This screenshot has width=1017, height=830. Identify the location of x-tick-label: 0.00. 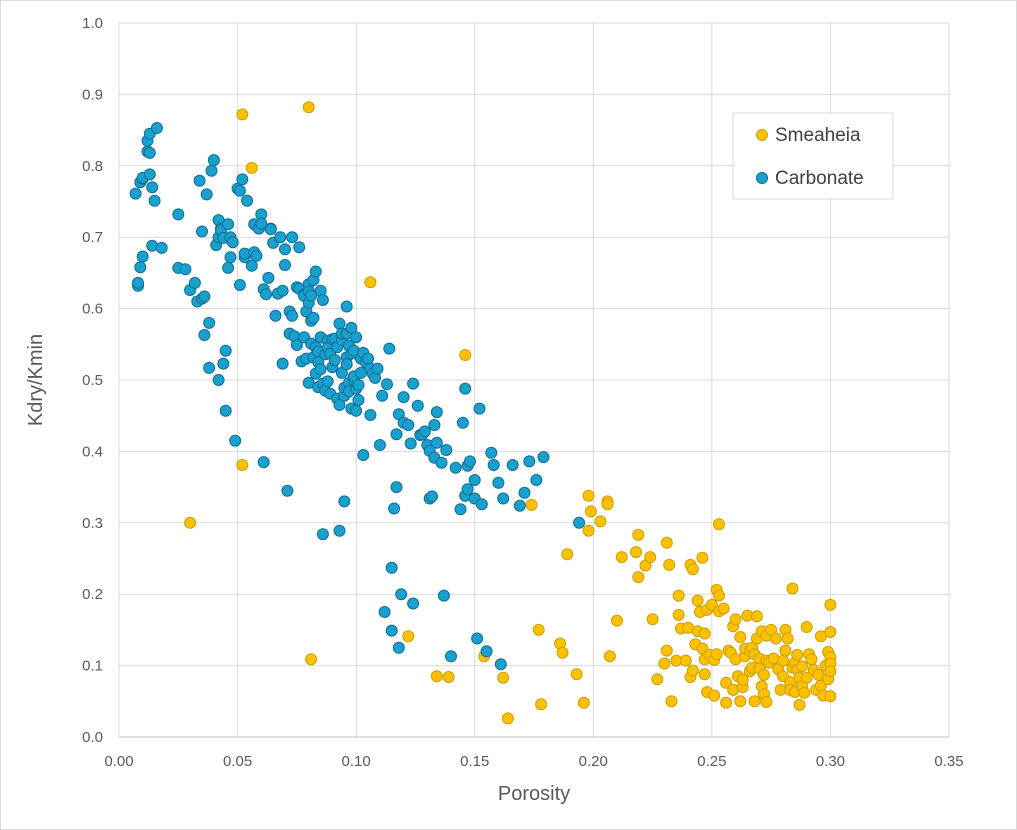
(118, 761).